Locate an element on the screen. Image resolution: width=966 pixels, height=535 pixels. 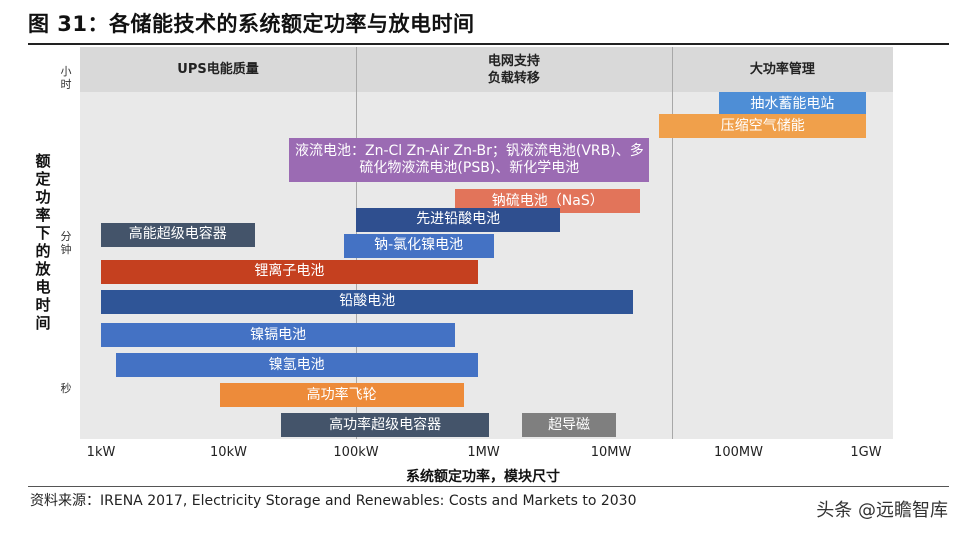
range-bar: 钠-氯化镍电池 is located at coordinates (418, 245).